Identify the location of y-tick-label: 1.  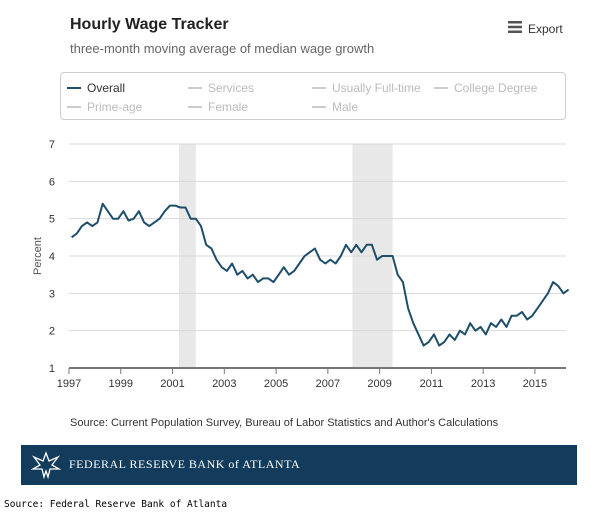
(52, 369).